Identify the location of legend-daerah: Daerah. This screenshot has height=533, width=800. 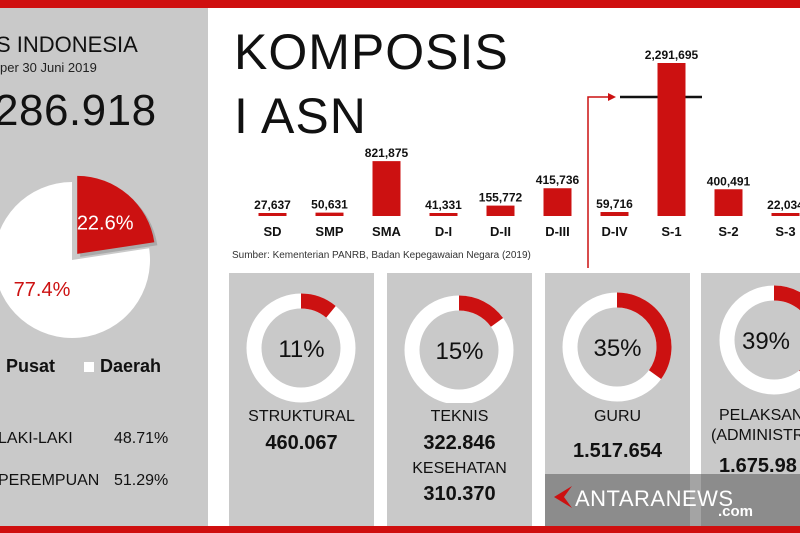
(122, 366).